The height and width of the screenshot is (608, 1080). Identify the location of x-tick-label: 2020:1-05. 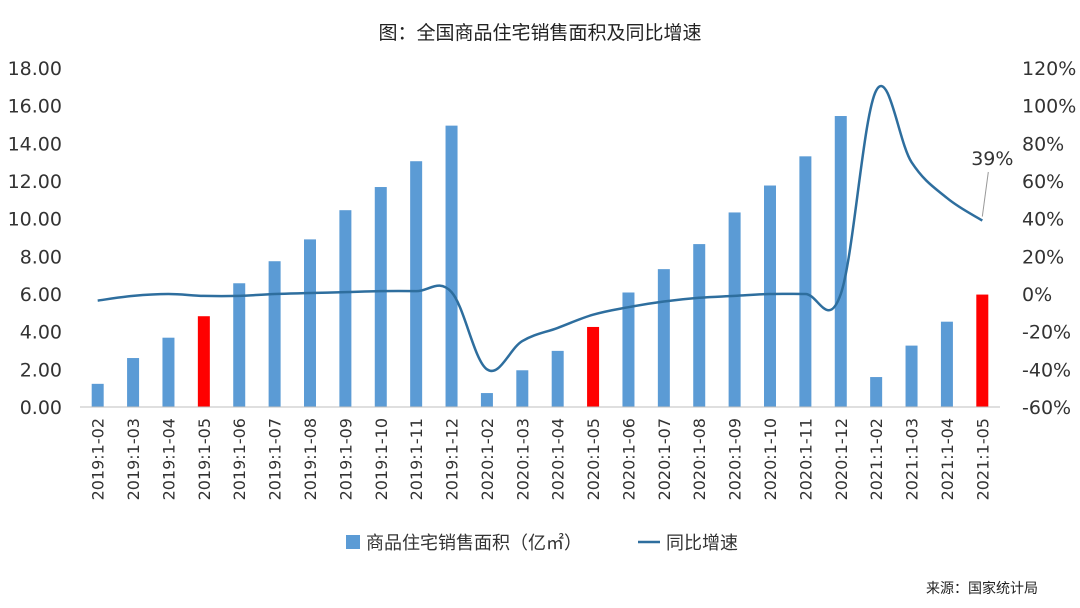
(593, 459).